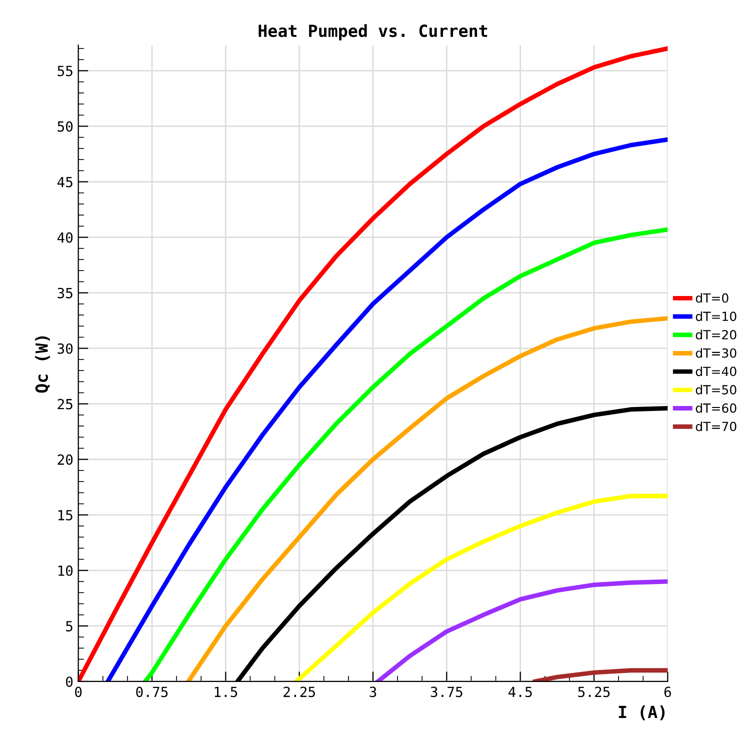  What do you see at coordinates (716, 389) in the screenshot?
I see `legend-label: dT=50` at bounding box center [716, 389].